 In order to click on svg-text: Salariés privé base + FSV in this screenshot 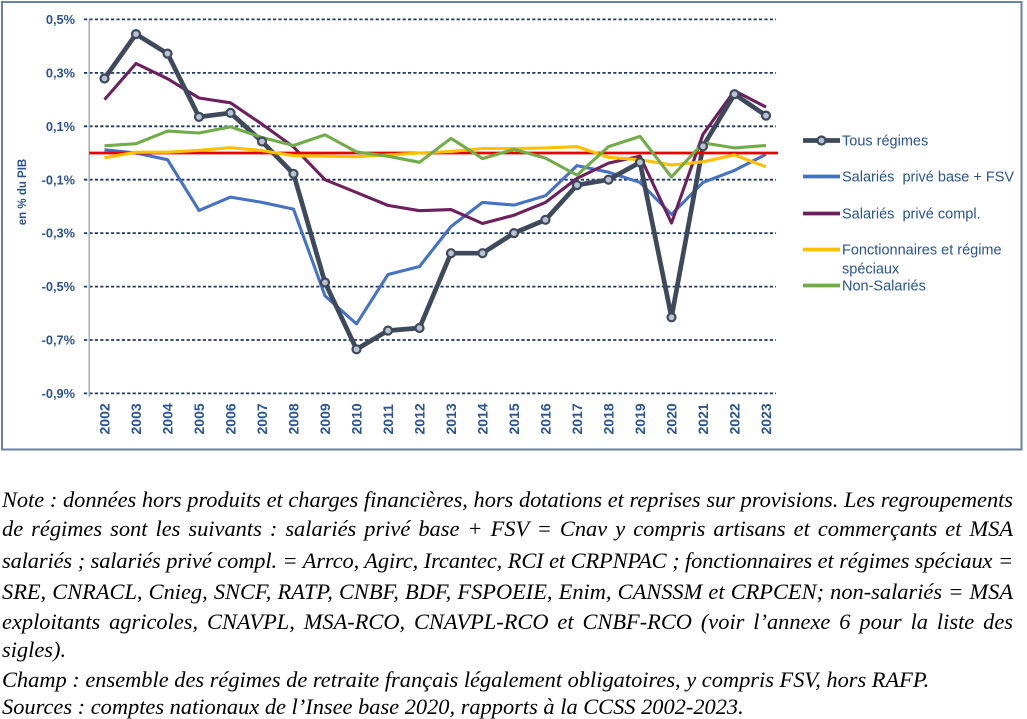, I will do `click(928, 178)`.